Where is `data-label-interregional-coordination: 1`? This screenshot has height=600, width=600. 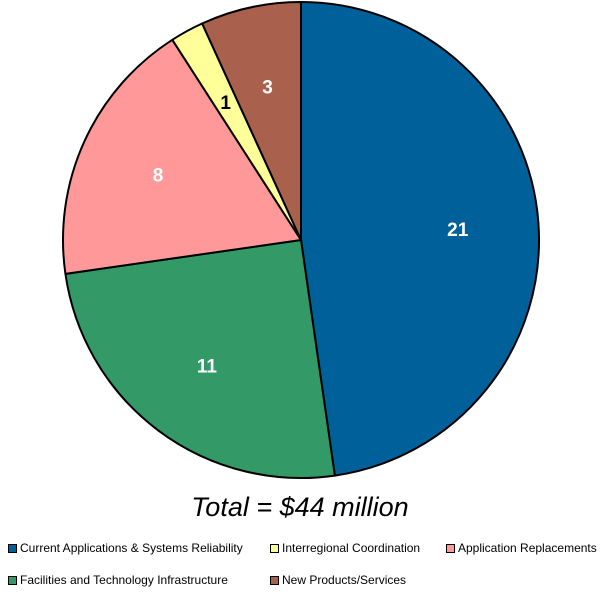 data-label-interregional-coordination: 1 is located at coordinates (225, 103).